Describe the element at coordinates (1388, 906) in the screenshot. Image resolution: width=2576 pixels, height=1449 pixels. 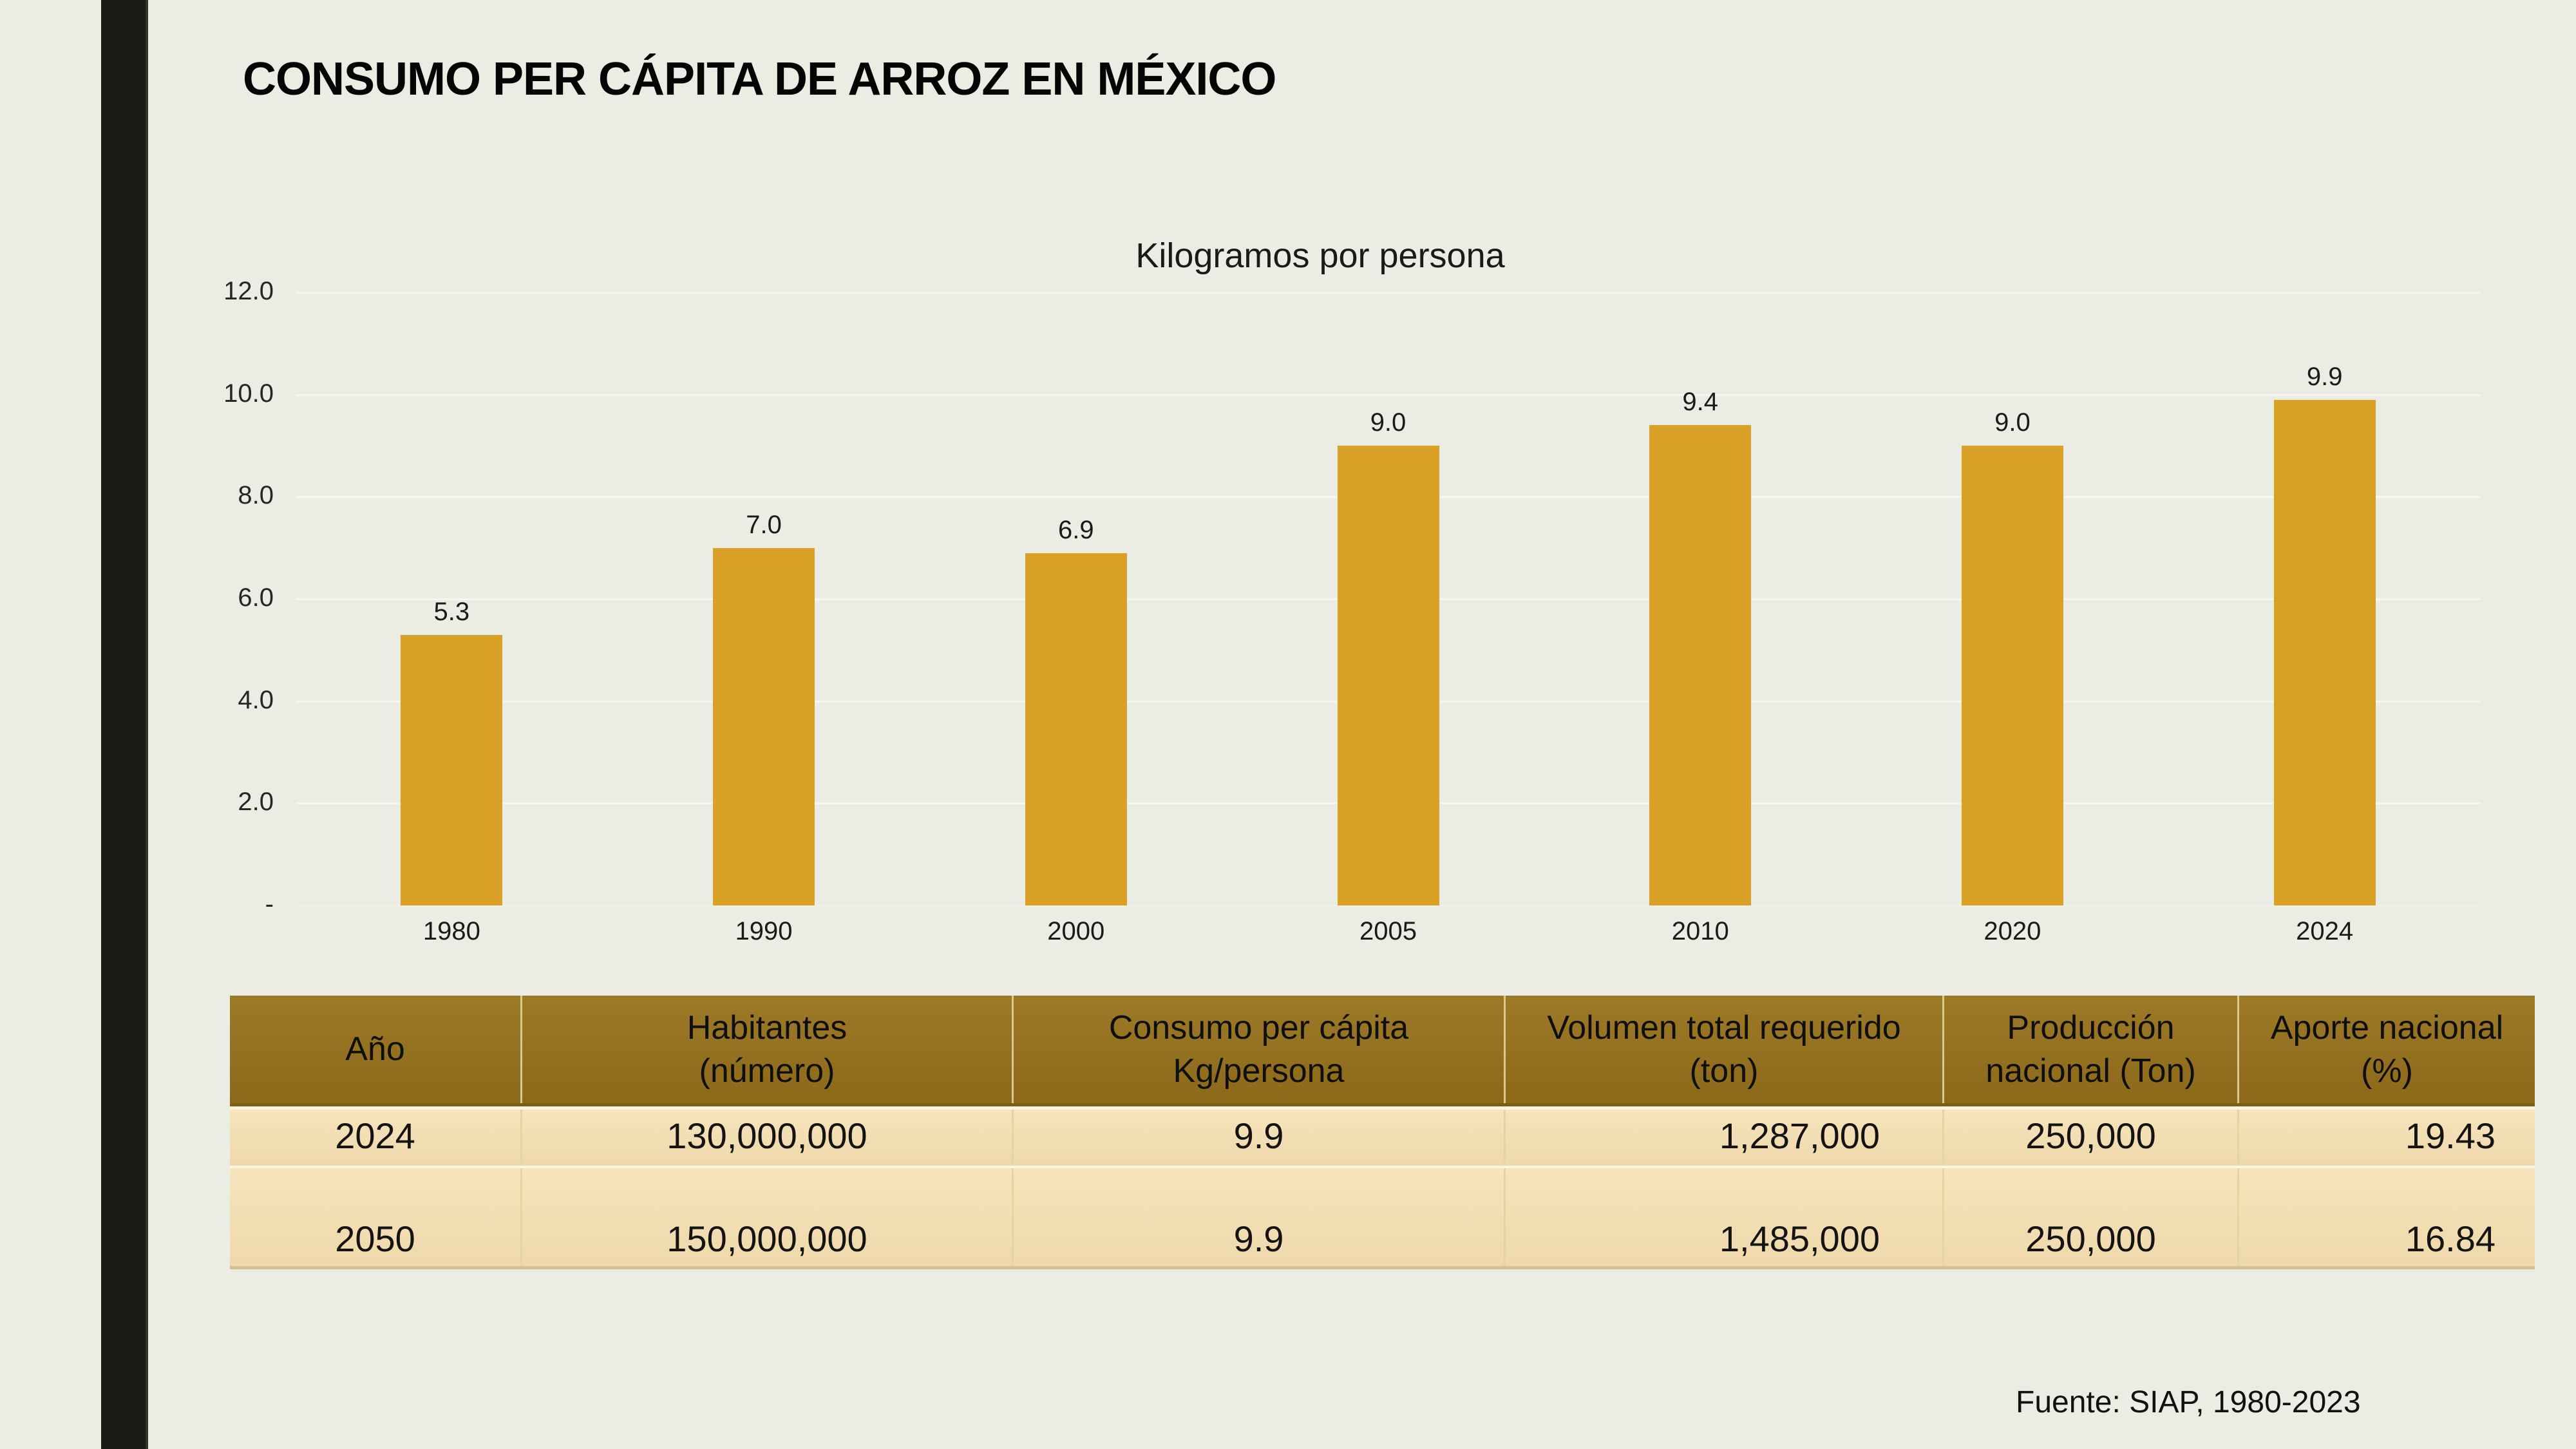
I see `gridline--` at that location.